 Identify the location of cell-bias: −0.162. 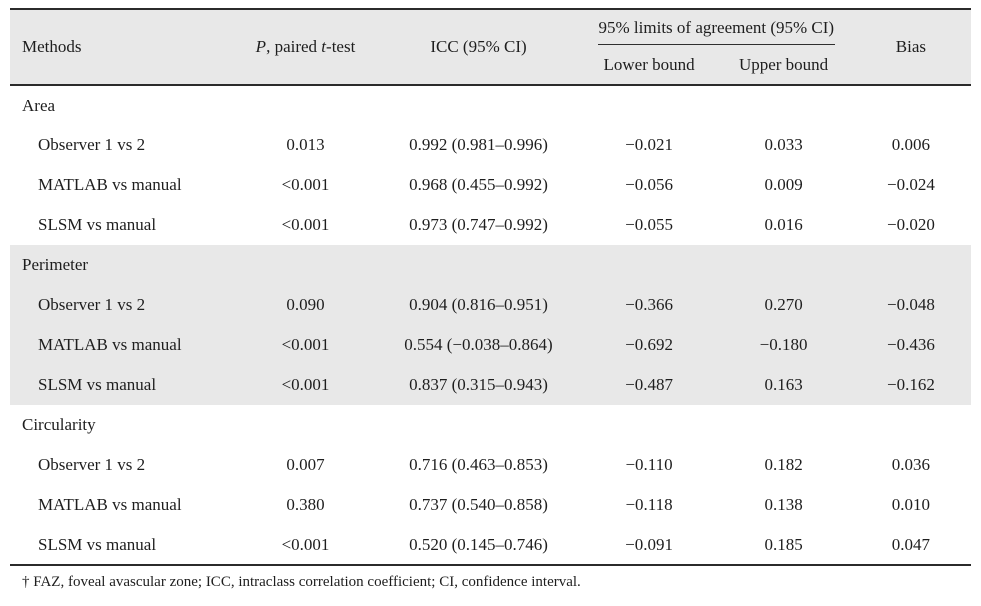
(910, 385).